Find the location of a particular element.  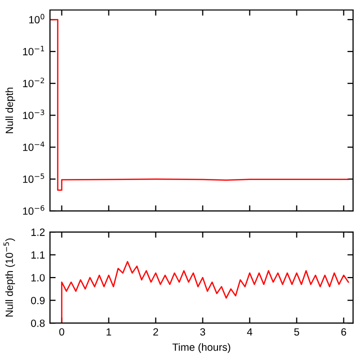

y-tick-label: 10$^{−3}$ is located at coordinates (33, 115).